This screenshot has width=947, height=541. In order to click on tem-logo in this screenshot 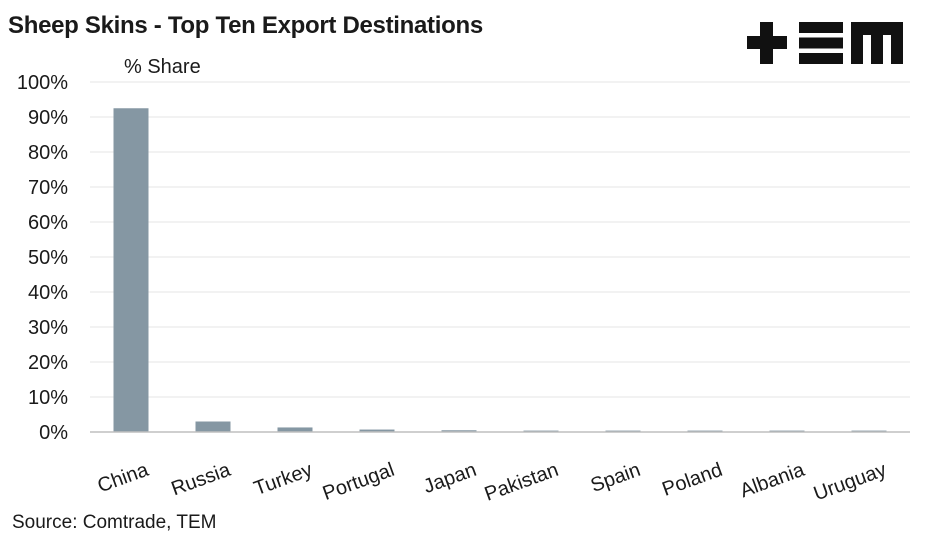, I will do `click(825, 43)`.